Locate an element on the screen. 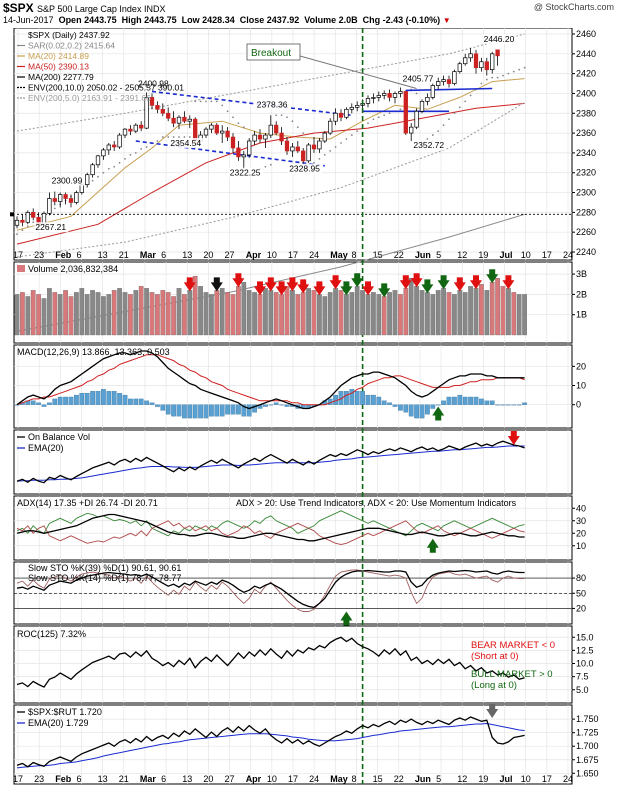 The image size is (620, 800). header-symbol: $SPX is located at coordinates (18, 8).